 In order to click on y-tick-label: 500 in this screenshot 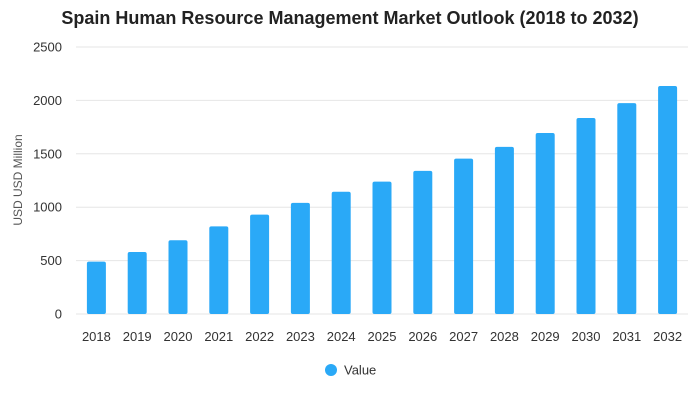, I will do `click(51, 260)`.